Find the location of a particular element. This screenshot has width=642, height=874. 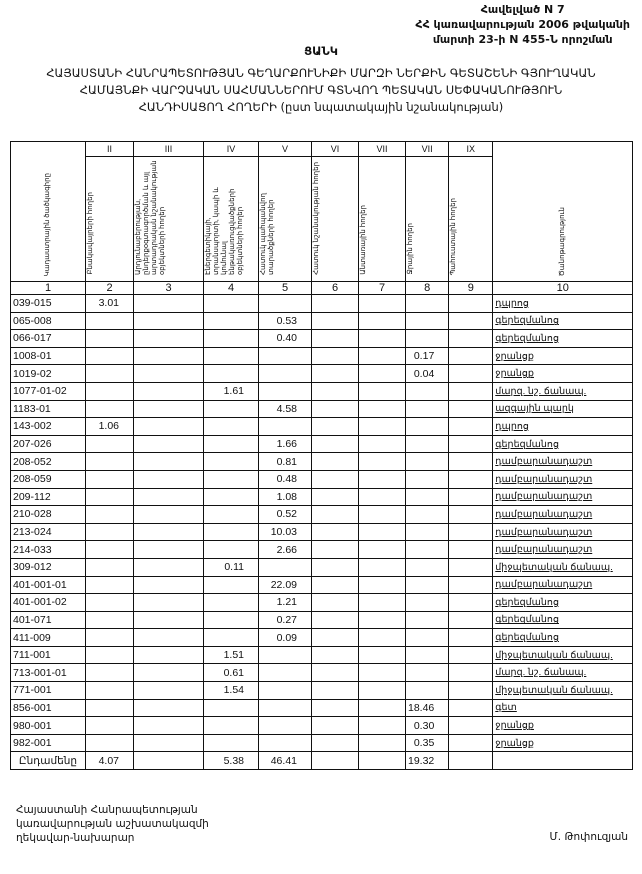

column-header-label: Բնակավայրերի հողեր is located at coordinates (90, 233).